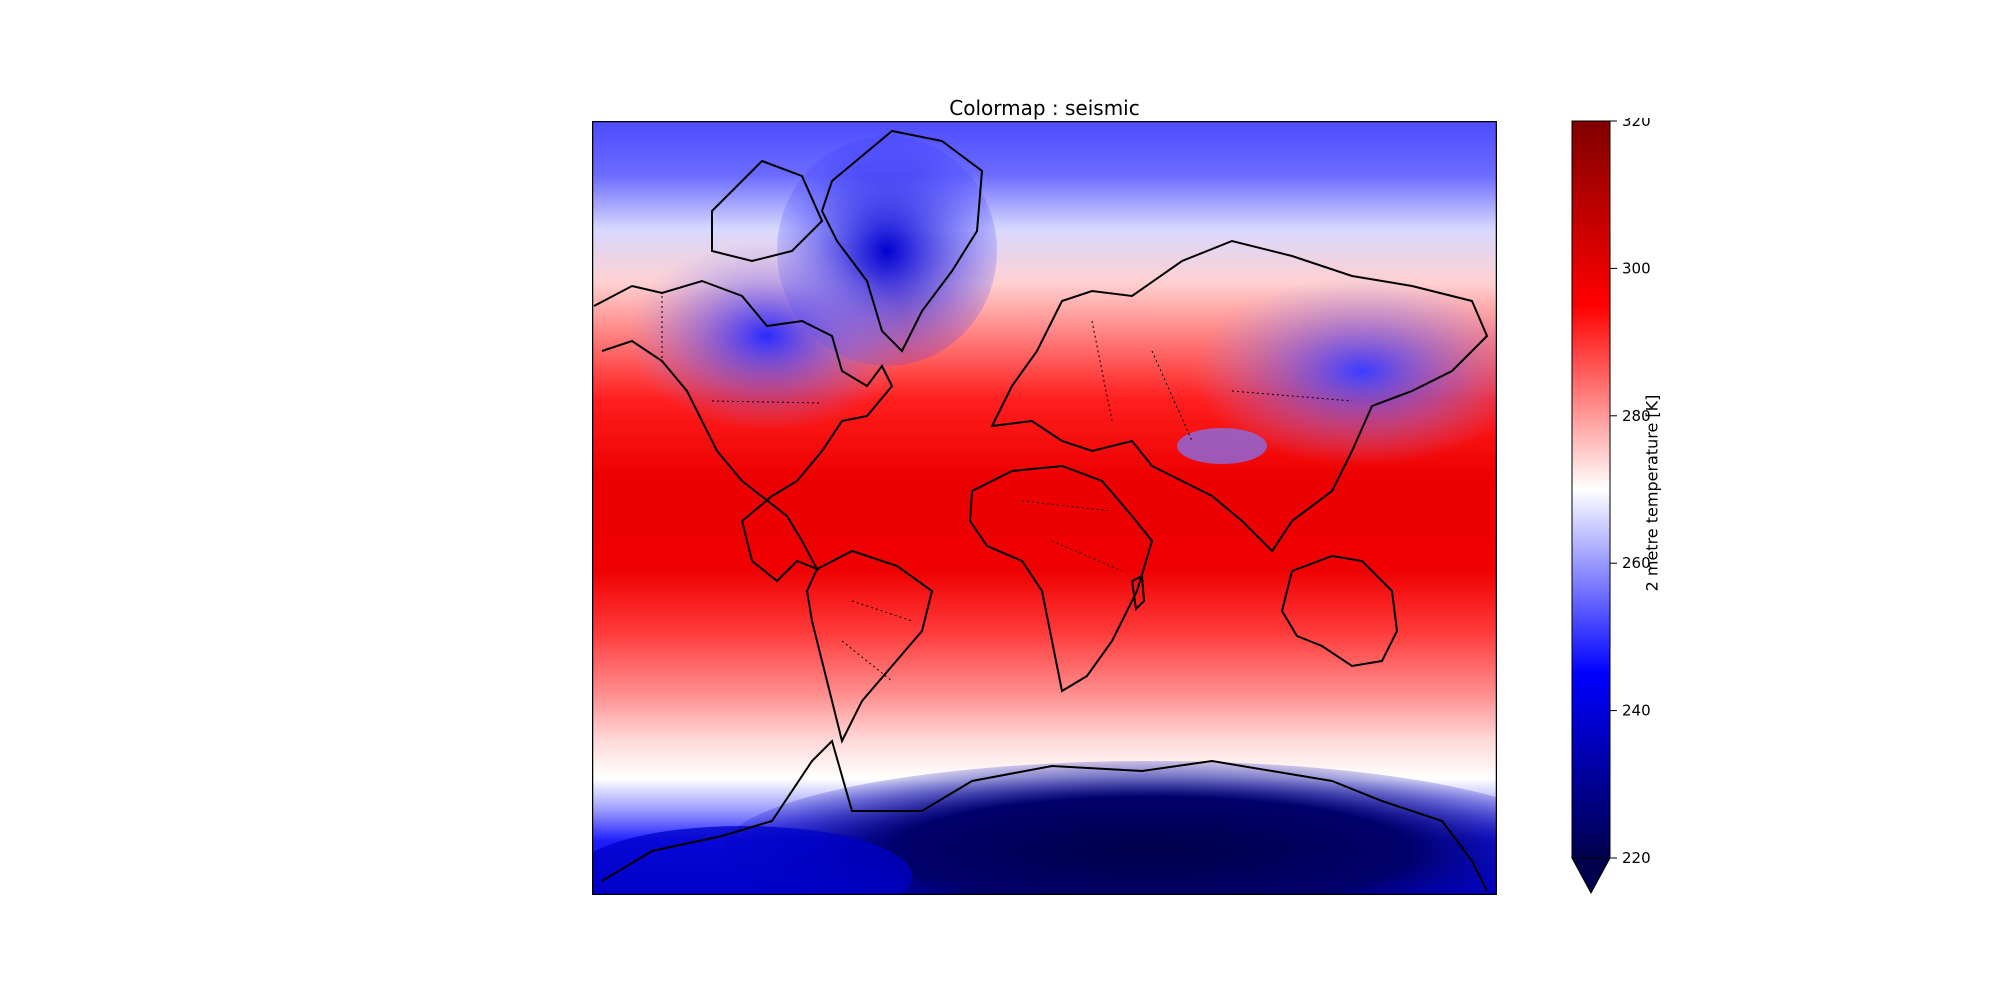 The image size is (2000, 1000). Describe the element at coordinates (1344, 371) in the screenshot. I see `siberia-cold-area` at that location.